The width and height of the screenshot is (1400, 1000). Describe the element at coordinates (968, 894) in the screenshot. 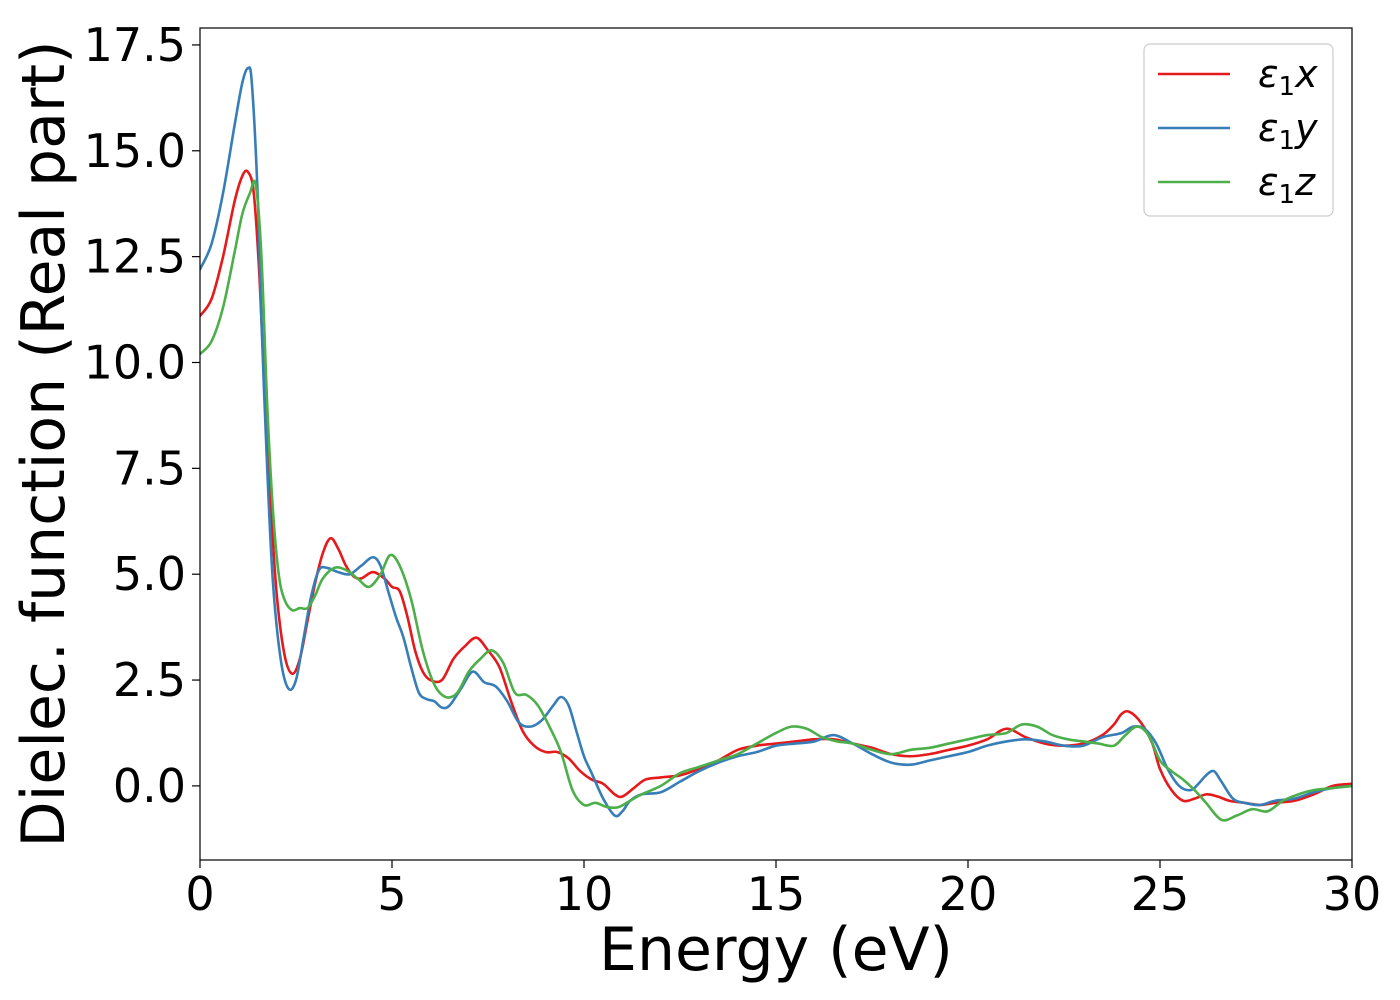

I see `x-tick-label: 20` at that location.